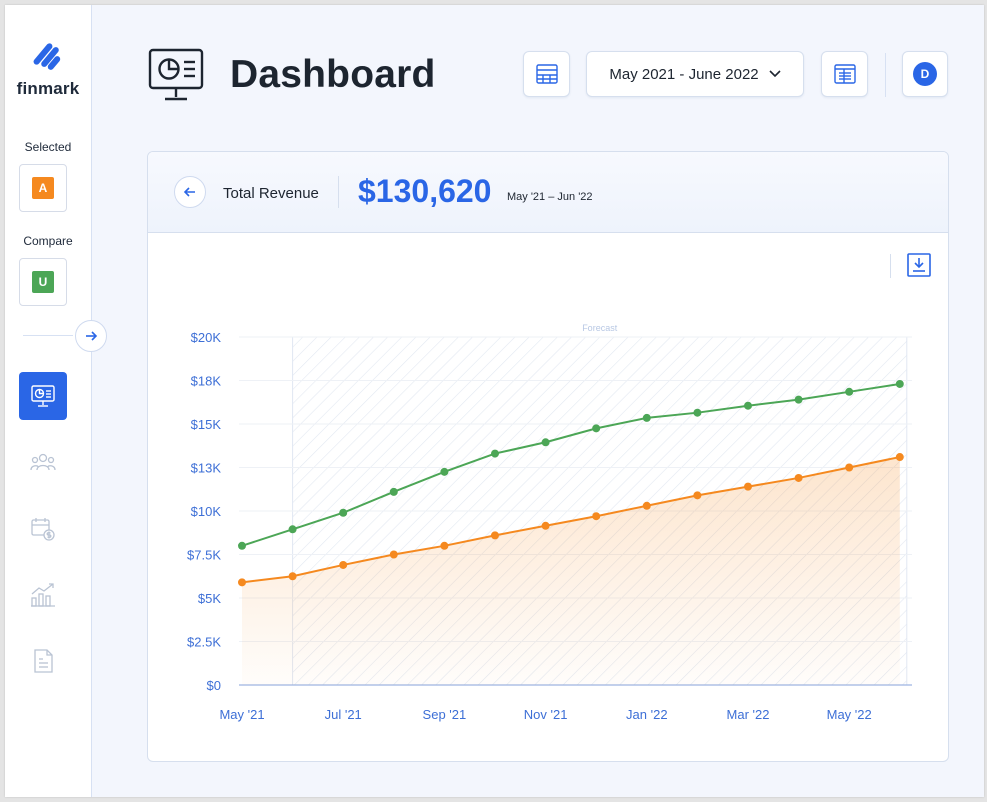 The width and height of the screenshot is (987, 802). I want to click on download-icon, so click(919, 265).